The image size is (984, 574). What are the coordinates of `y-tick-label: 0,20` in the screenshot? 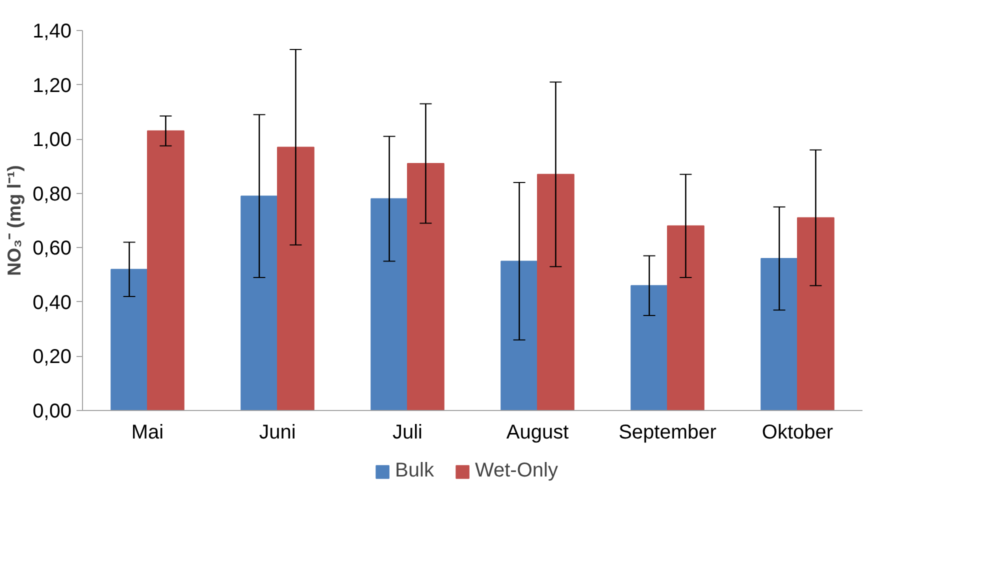 It's located at (52, 357).